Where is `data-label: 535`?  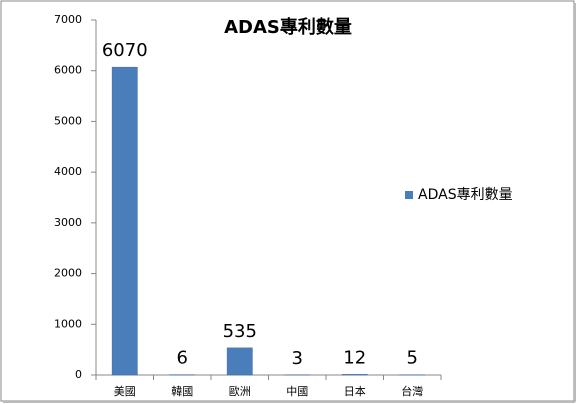
data-label: 535 is located at coordinates (240, 331).